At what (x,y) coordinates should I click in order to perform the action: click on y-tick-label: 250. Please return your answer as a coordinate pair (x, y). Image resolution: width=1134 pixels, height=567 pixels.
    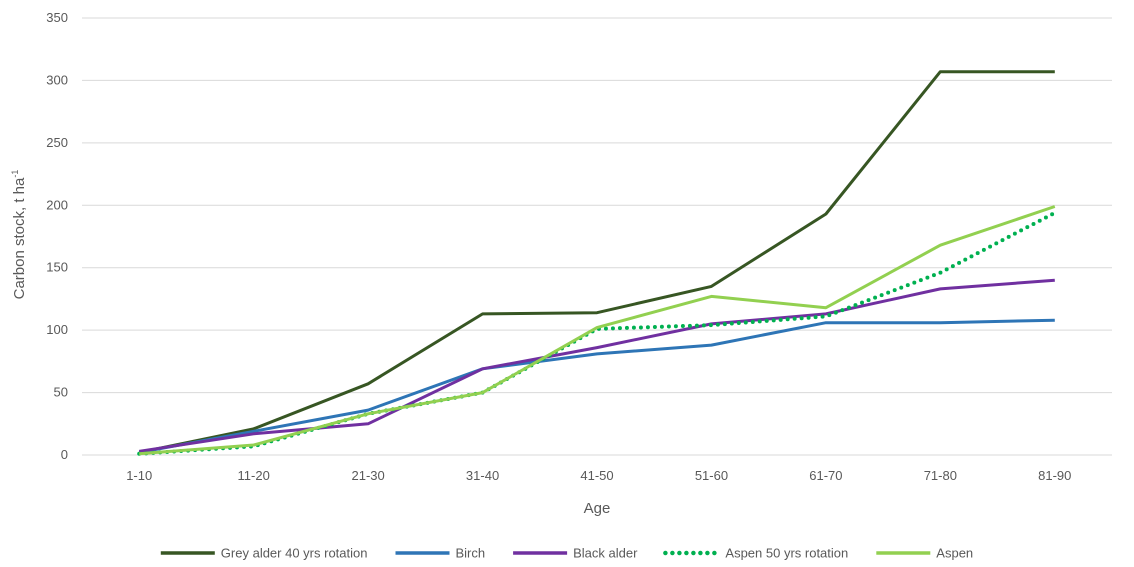
    Looking at the image, I should click on (57, 142).